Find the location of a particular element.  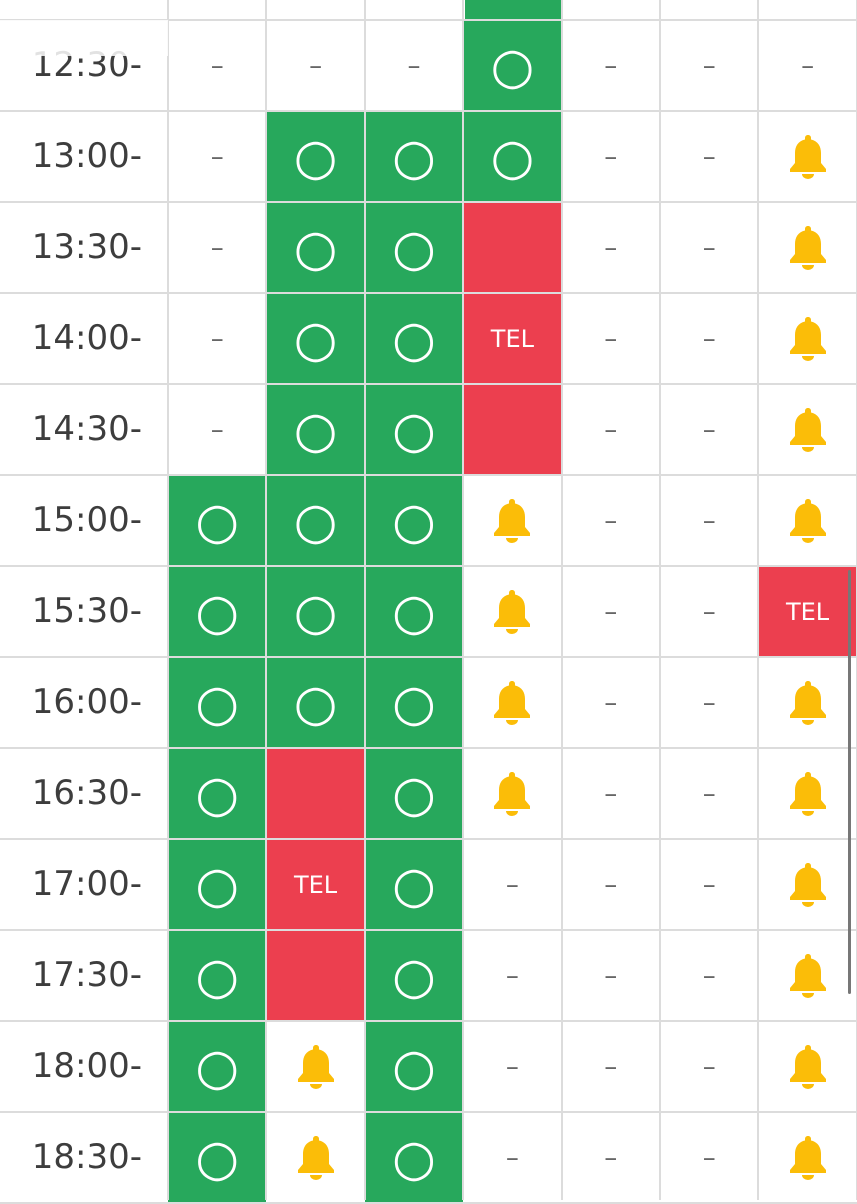

scrollbar is located at coordinates (849, 782).